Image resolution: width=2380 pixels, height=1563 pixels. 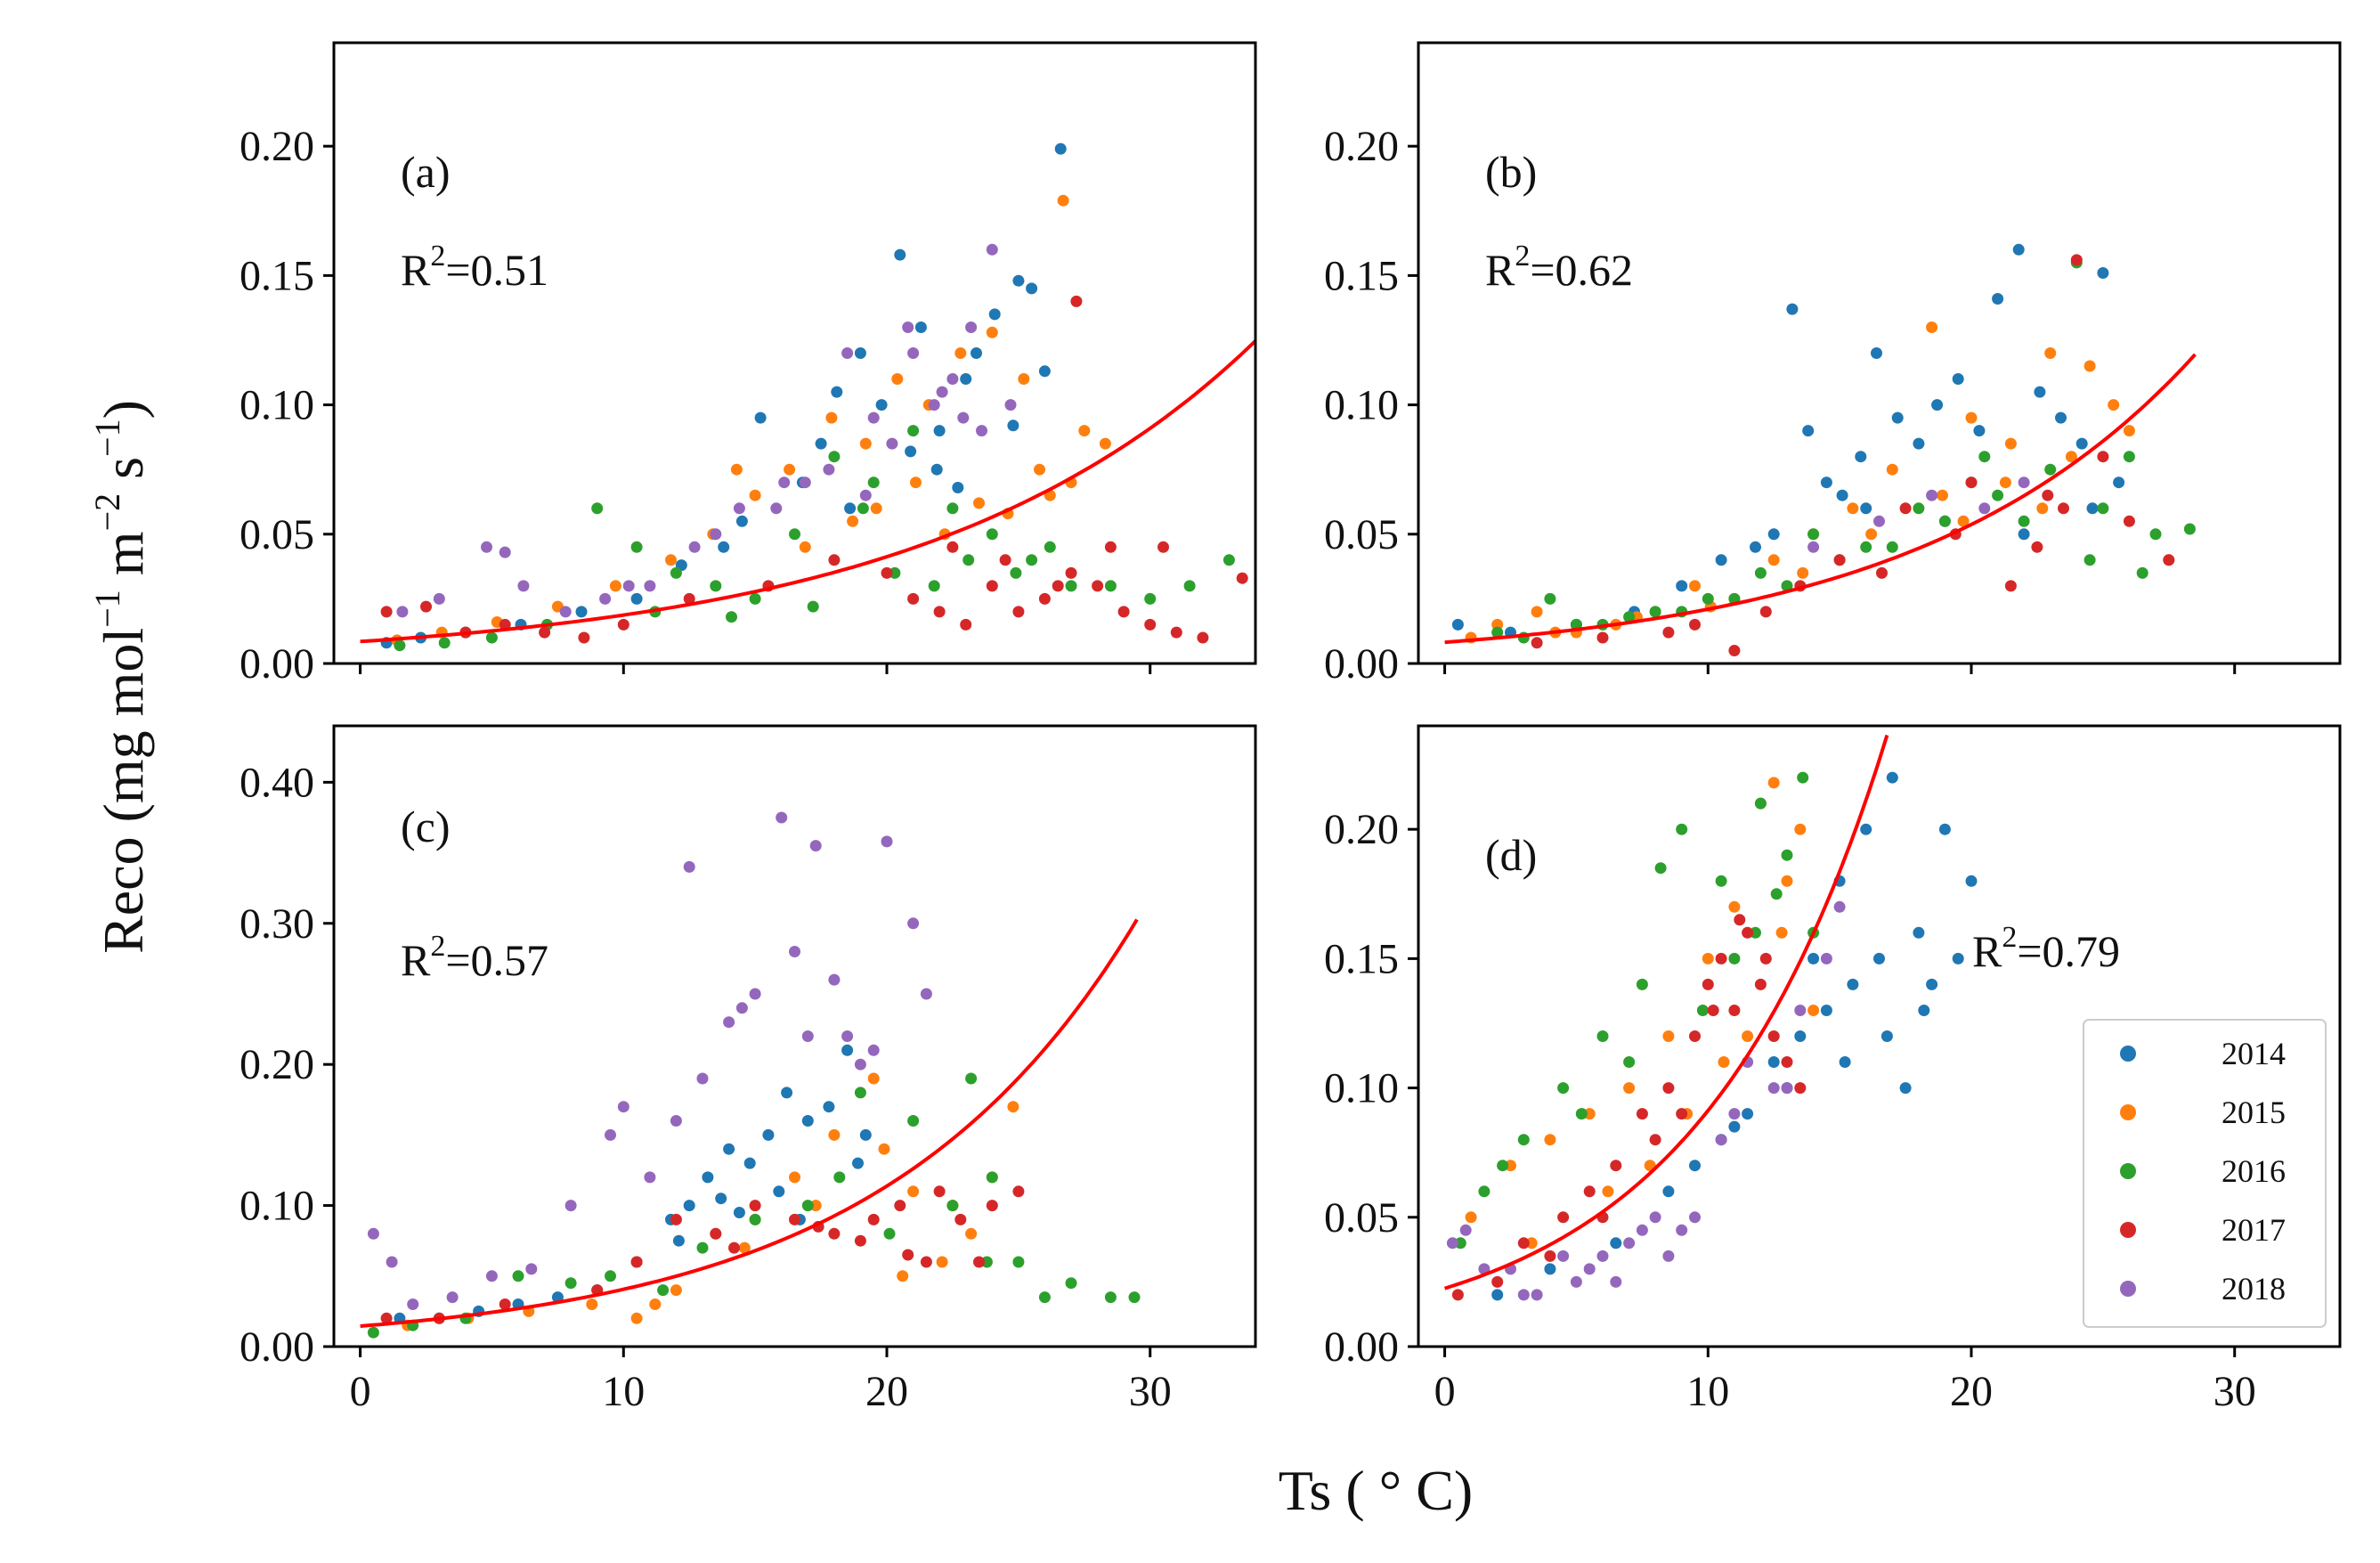 I want to click on fit-curve, so click(x=749, y=1123).